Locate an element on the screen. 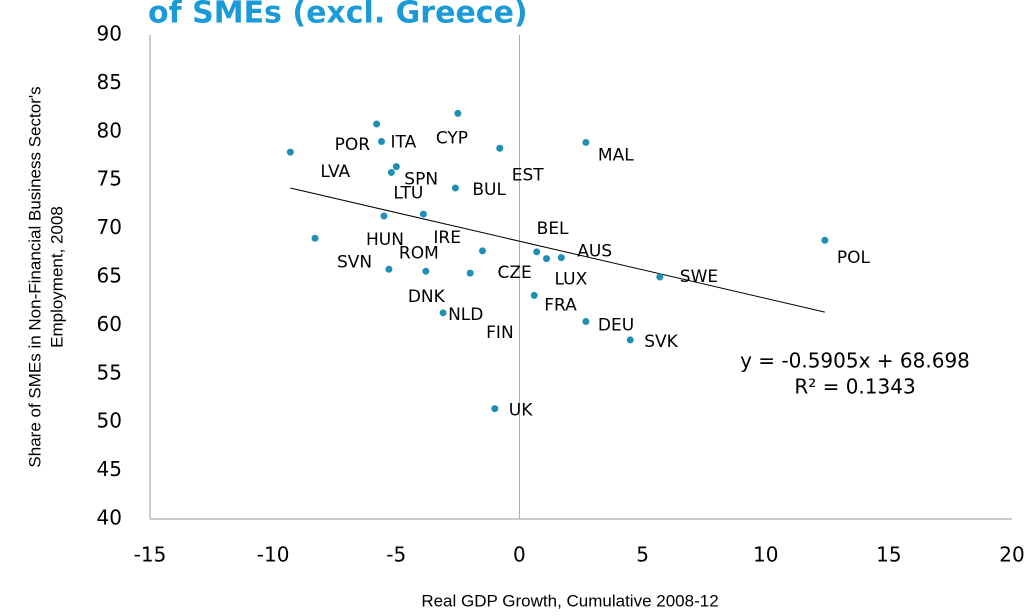  point-label: AUS is located at coordinates (594, 252).